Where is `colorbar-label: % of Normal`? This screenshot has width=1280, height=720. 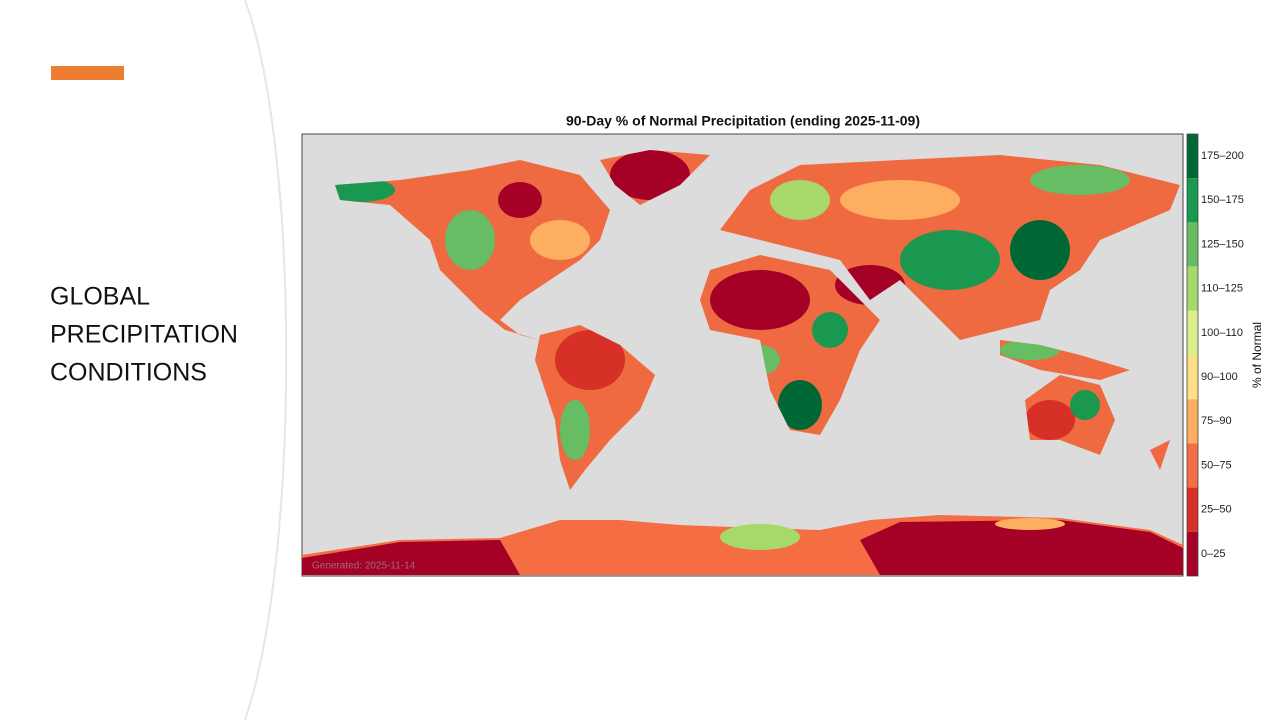 colorbar-label: % of Normal is located at coordinates (1257, 355).